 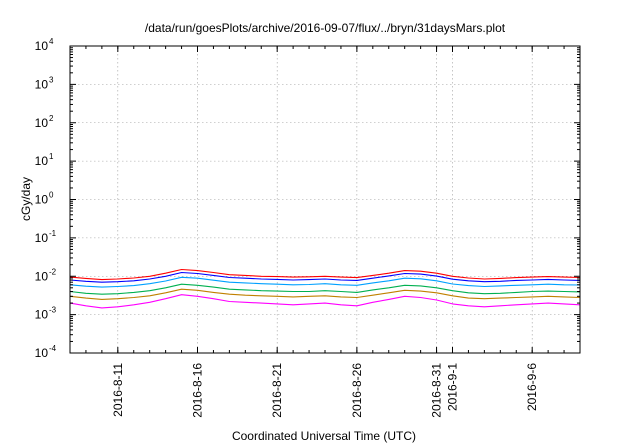 What do you see at coordinates (44, 122) in the screenshot?
I see `y-tick-label: 10²` at bounding box center [44, 122].